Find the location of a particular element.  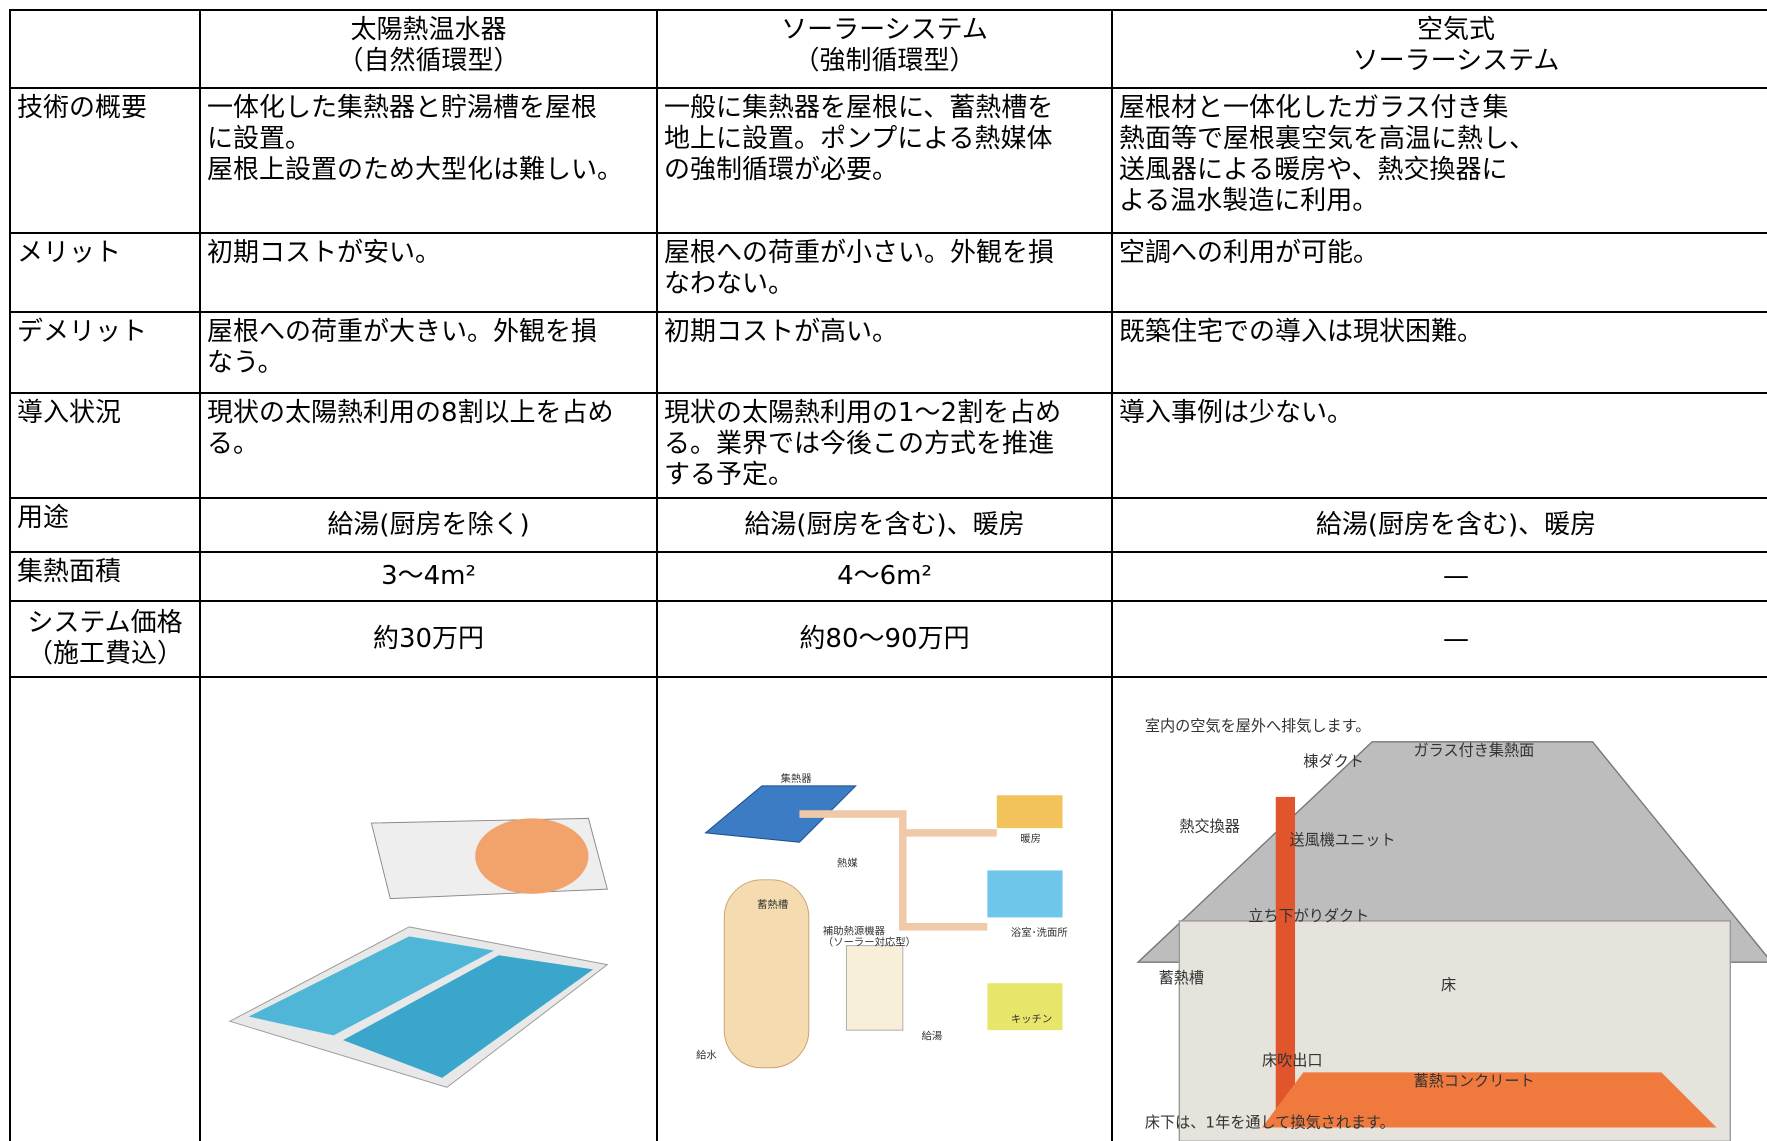

cell-text: る。業界では今後この方式を推進 is located at coordinates (859, 444).